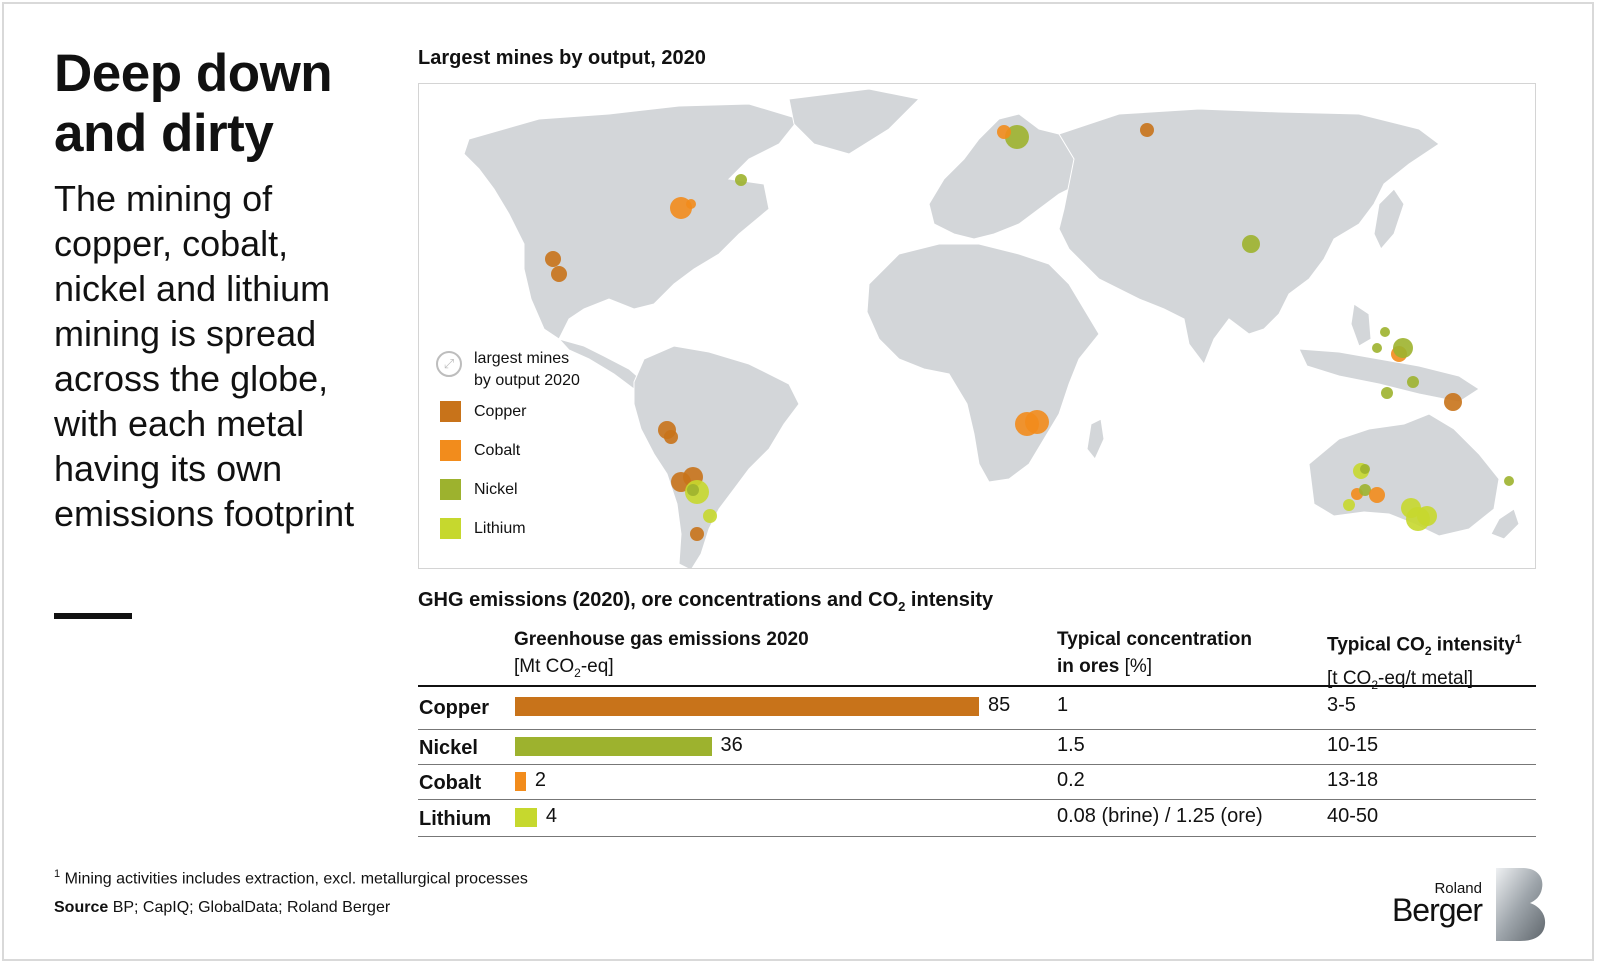 This screenshot has height=967, width=1600. What do you see at coordinates (1353, 816) in the screenshot?
I see `intensity-cell: 40-50` at bounding box center [1353, 816].